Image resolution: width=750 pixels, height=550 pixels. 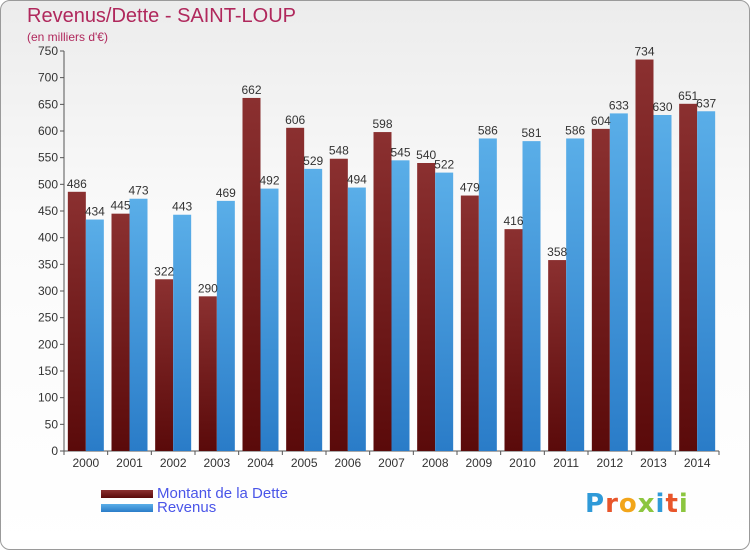 What do you see at coordinates (138, 191) in the screenshot?
I see `data-label-revenus-2001: 473` at bounding box center [138, 191].